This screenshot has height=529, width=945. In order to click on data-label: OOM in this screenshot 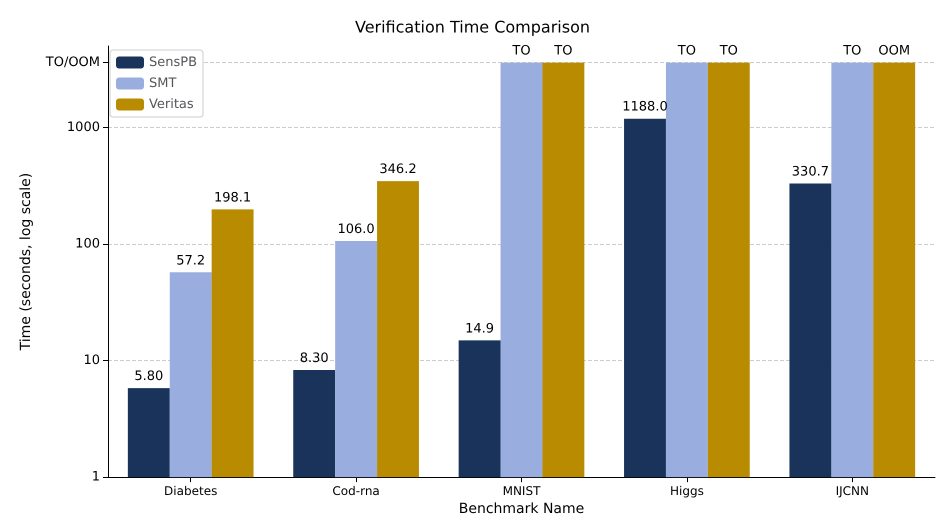, I will do `click(894, 51)`.